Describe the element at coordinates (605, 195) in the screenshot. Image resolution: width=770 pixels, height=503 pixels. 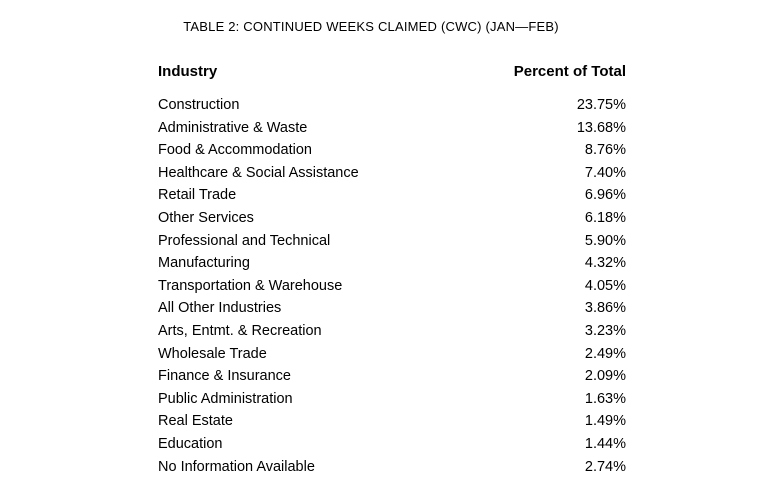
I see `percent-cell: 6.96%` at that location.